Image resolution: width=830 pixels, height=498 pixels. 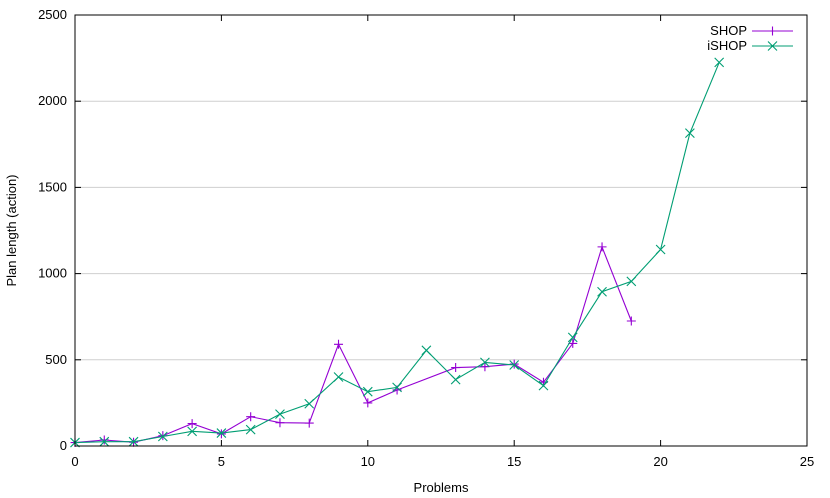 What do you see at coordinates (772, 46) in the screenshot?
I see `legend-marker-ishop` at bounding box center [772, 46].